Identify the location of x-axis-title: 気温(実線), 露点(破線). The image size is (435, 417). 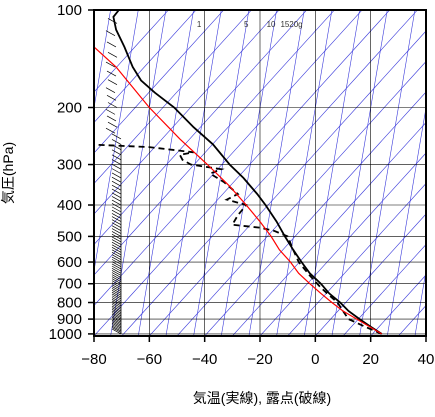
(262, 398).